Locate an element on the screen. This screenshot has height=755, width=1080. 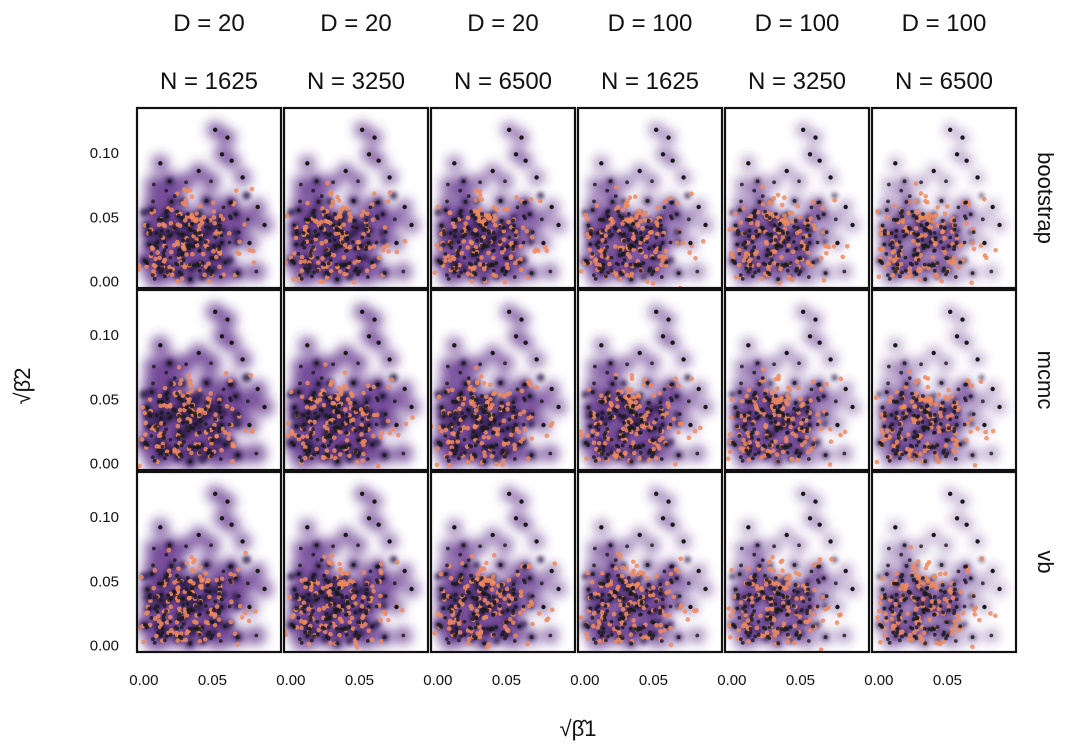
panel-frame is located at coordinates (209, 380).